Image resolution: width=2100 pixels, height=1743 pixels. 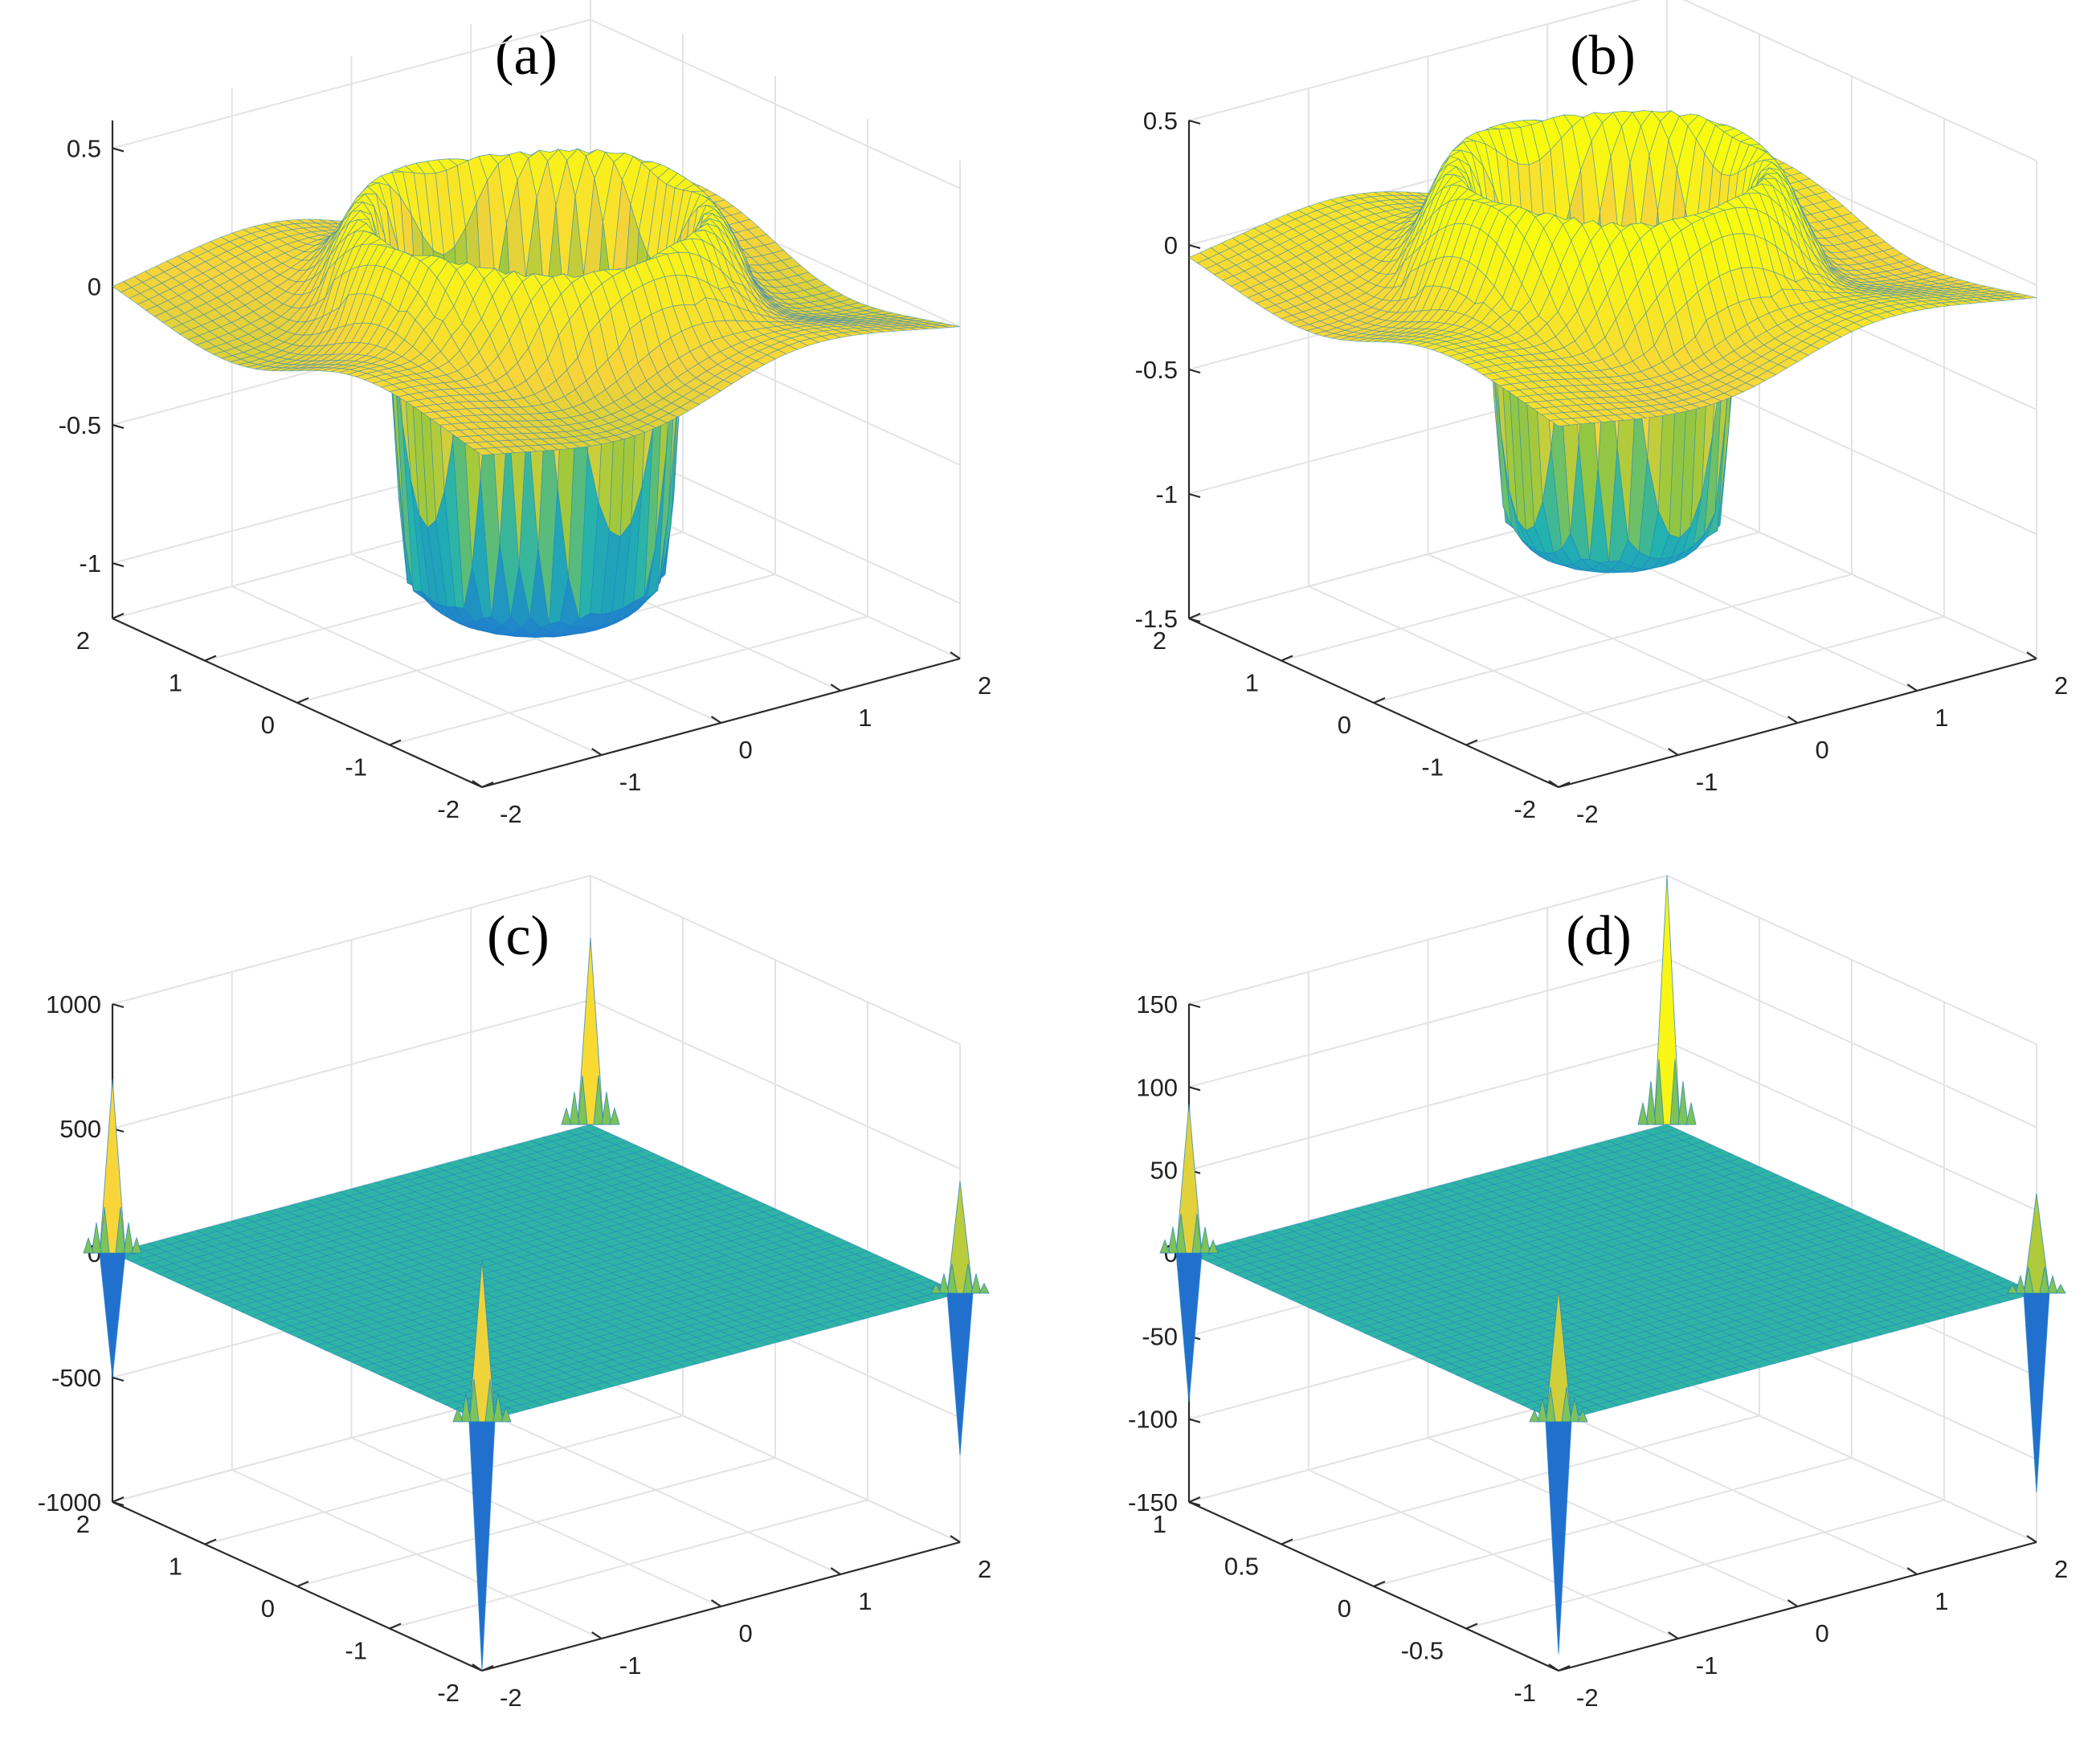 I want to click on z-tick-label: -100, so click(x=1153, y=1420).